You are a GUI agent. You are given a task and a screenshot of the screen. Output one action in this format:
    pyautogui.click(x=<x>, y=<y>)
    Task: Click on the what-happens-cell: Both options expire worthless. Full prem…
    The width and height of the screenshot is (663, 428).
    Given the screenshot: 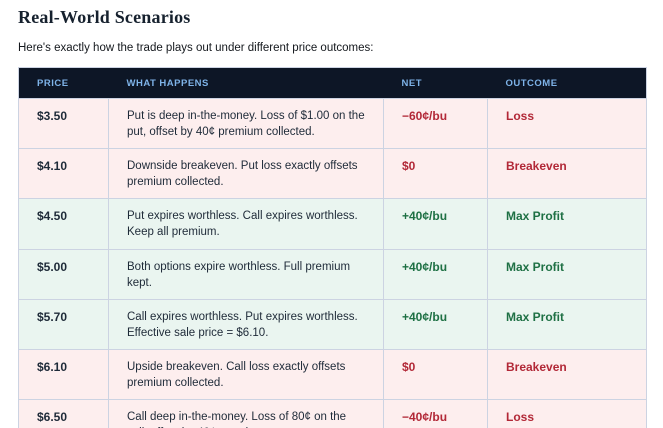 What is the action you would take?
    pyautogui.click(x=246, y=274)
    